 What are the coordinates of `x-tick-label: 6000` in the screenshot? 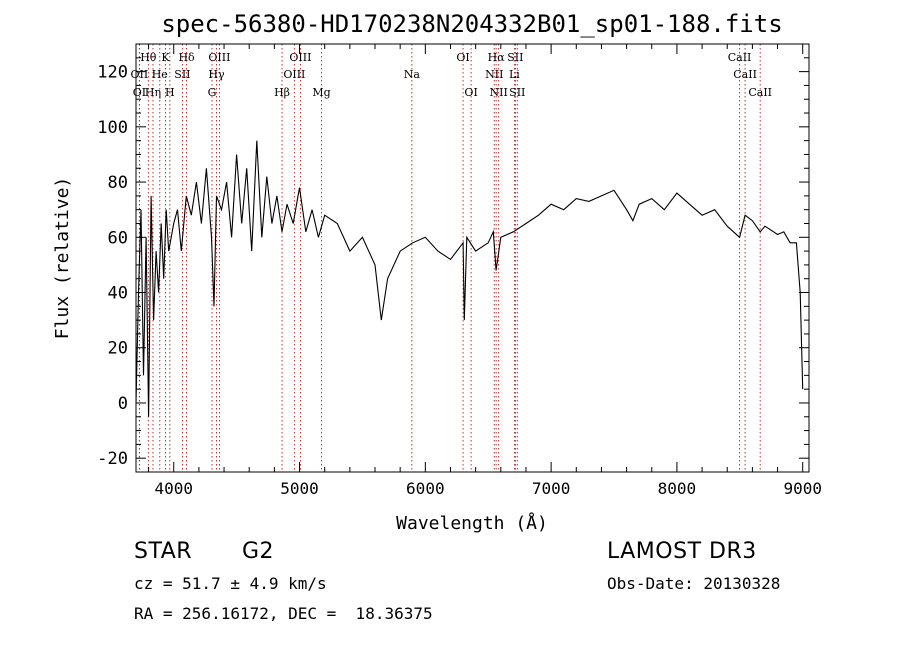 It's located at (425, 488).